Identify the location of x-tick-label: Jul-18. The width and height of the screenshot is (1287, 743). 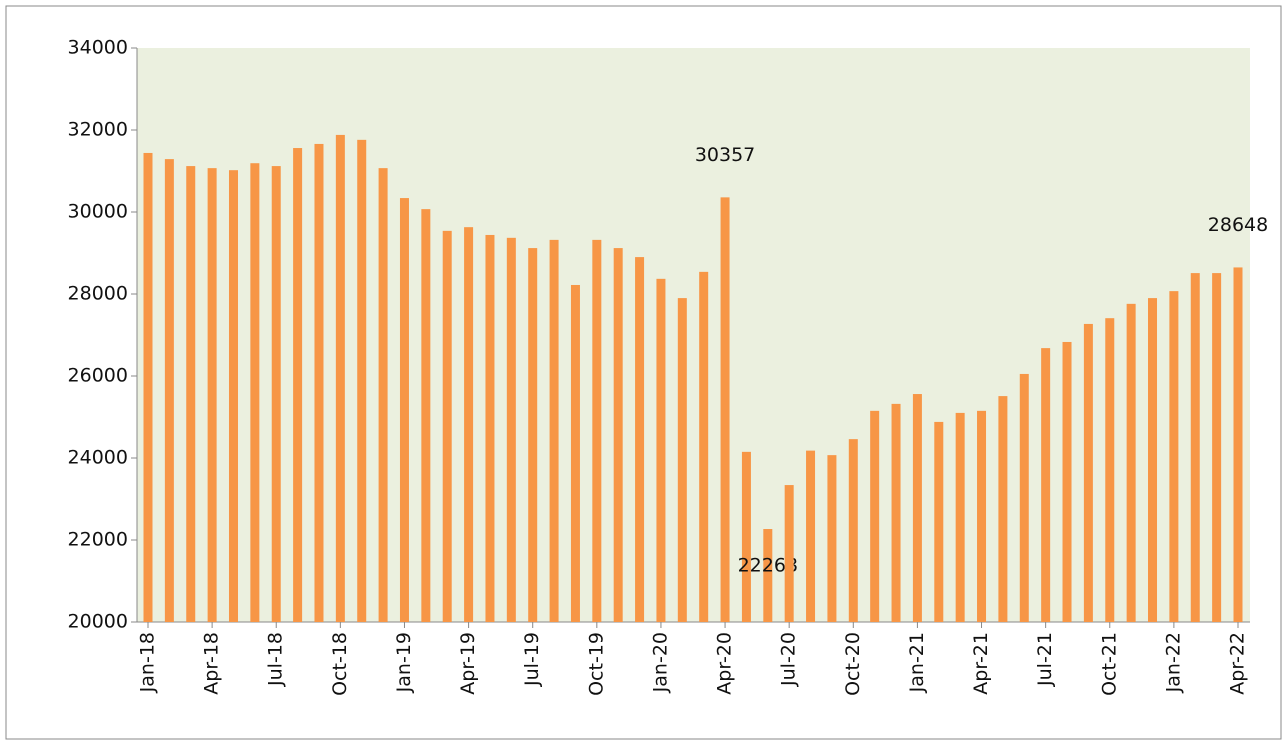
(276, 659).